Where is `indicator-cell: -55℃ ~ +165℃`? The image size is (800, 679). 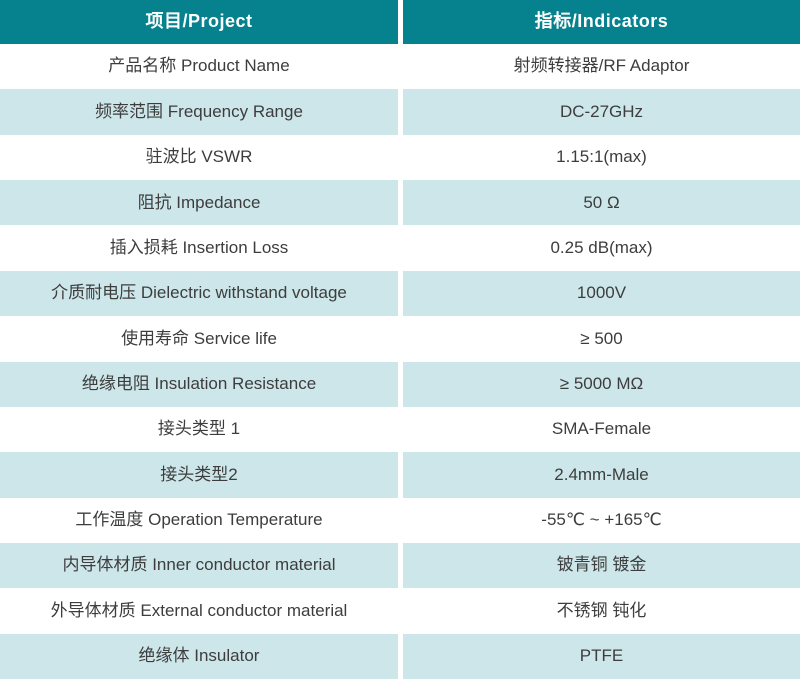
indicator-cell: -55℃ ~ +165℃ is located at coordinates (601, 520).